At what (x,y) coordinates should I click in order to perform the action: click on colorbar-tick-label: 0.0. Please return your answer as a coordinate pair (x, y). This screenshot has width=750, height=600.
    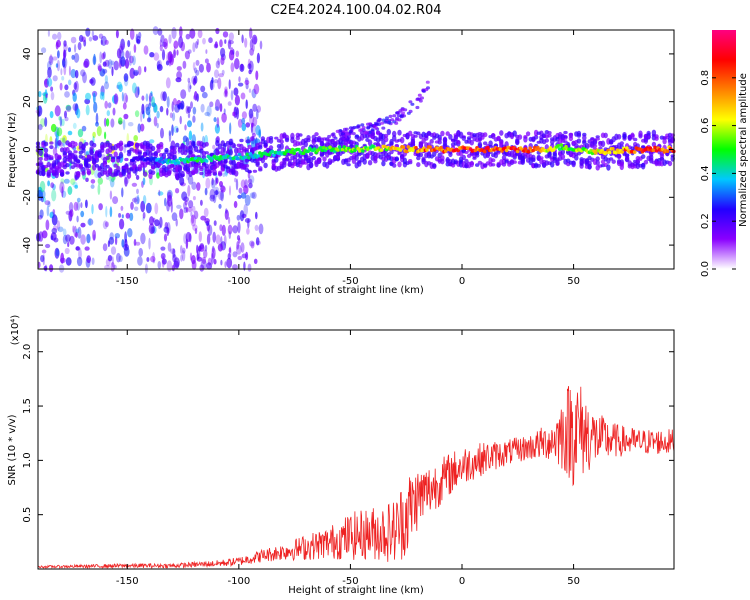
    Looking at the image, I should click on (705, 269).